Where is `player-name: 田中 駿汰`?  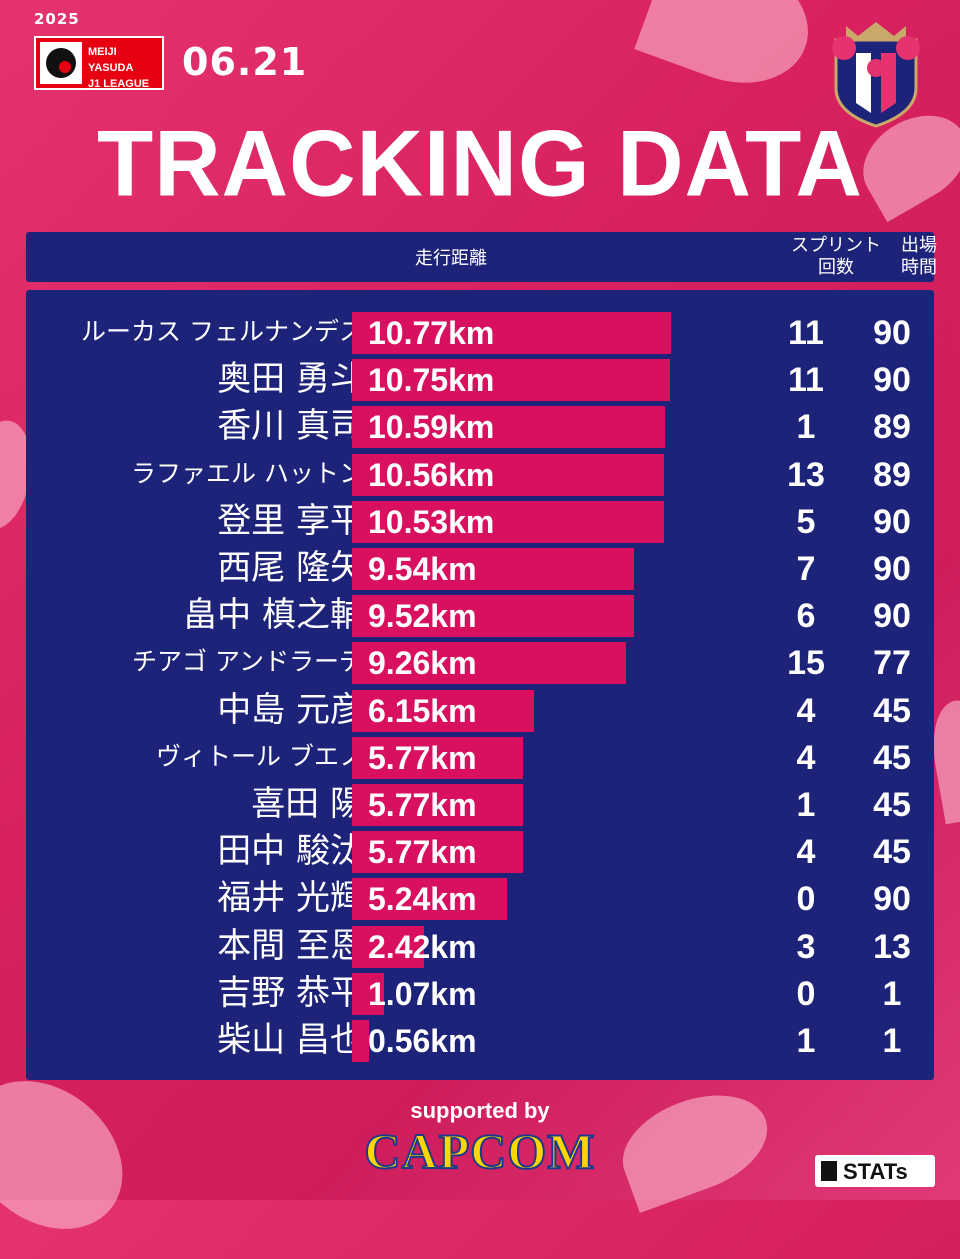 player-name: 田中 駿汰 is located at coordinates (290, 851).